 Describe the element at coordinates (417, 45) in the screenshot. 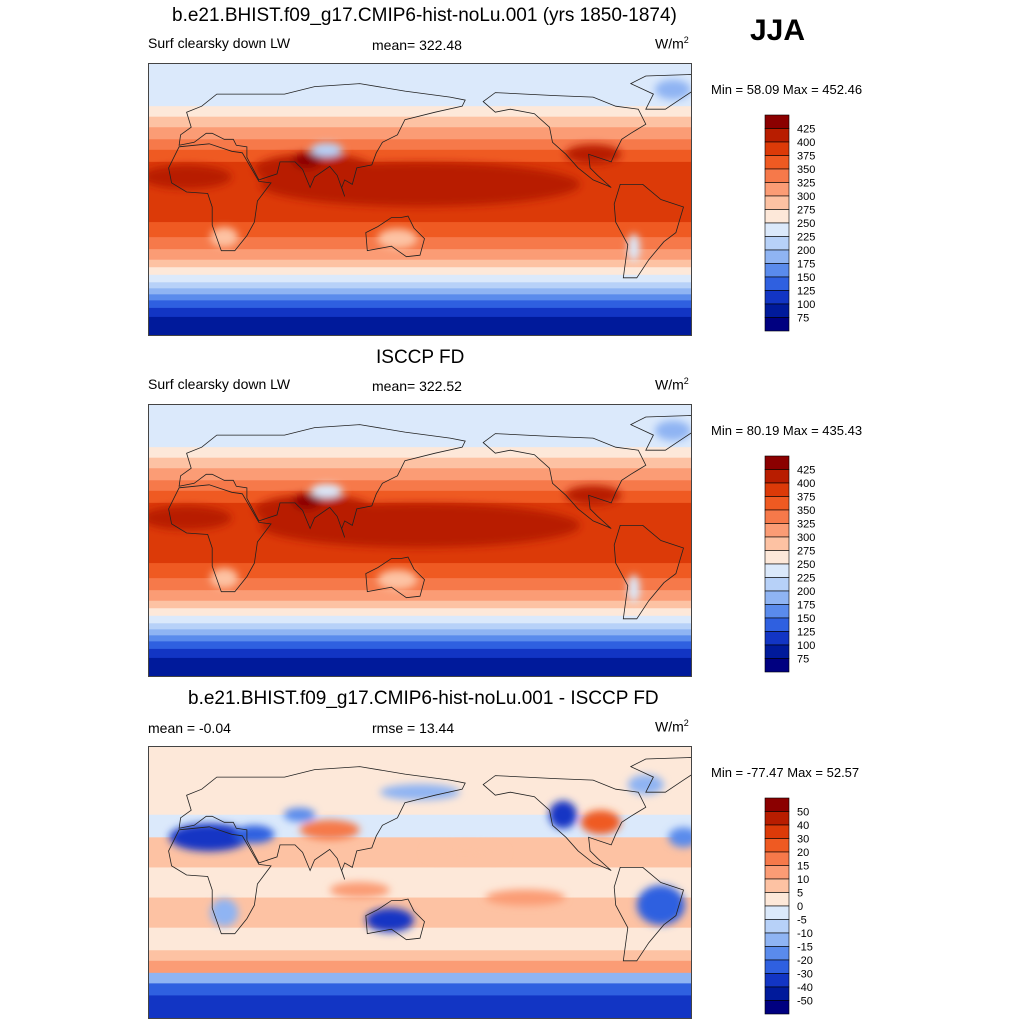

I see `panel1-mean-label: mean= 322.48` at that location.